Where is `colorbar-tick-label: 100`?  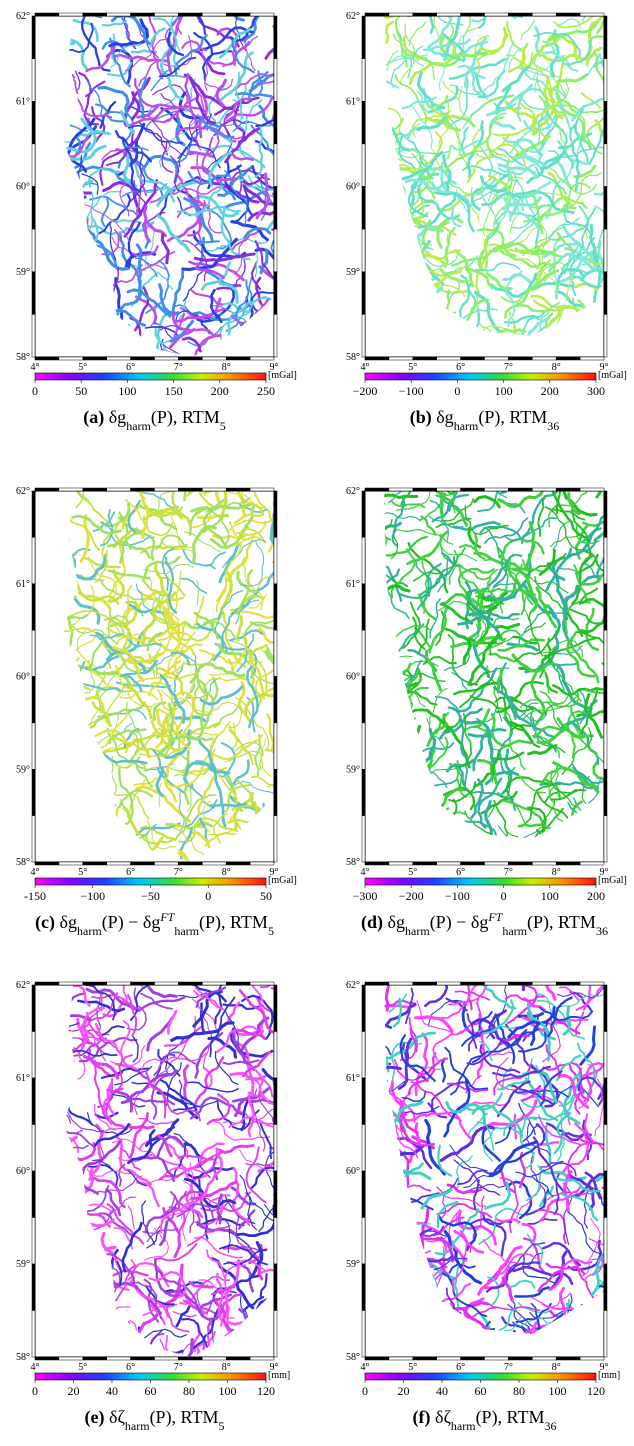 colorbar-tick-label: 100 is located at coordinates (504, 391).